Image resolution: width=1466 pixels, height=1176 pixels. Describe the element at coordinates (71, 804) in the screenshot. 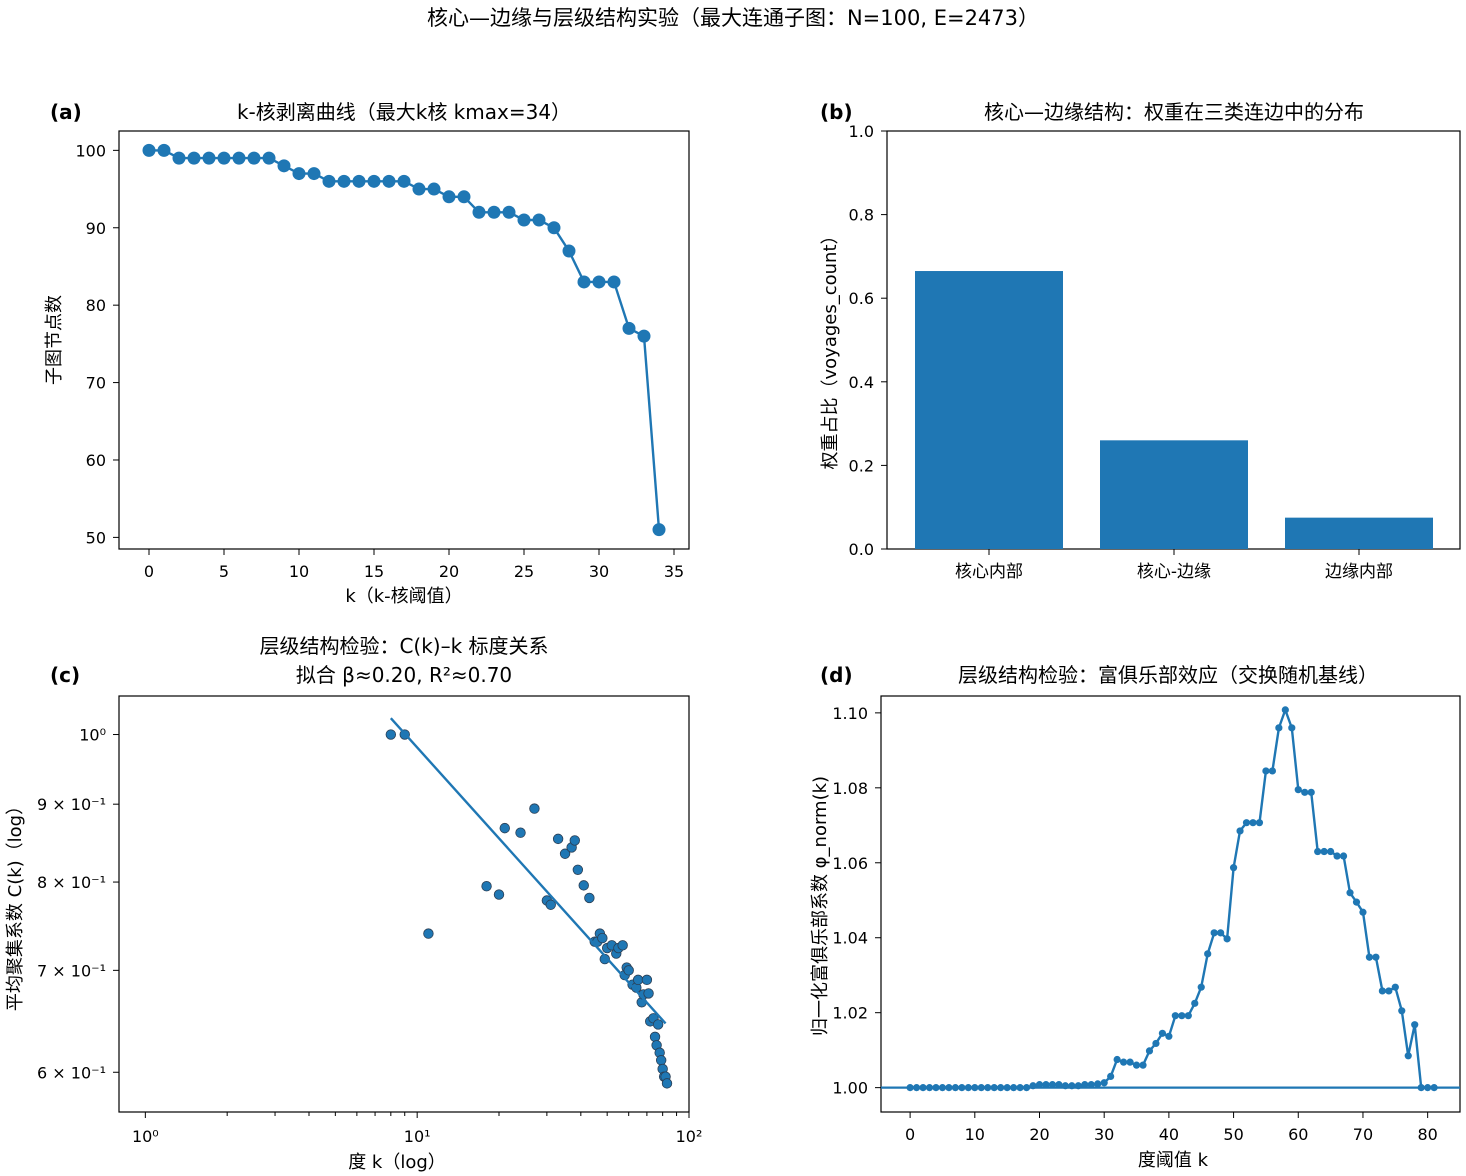

I see `panel-c-ytick-label: 9 × 10⁻¹` at that location.